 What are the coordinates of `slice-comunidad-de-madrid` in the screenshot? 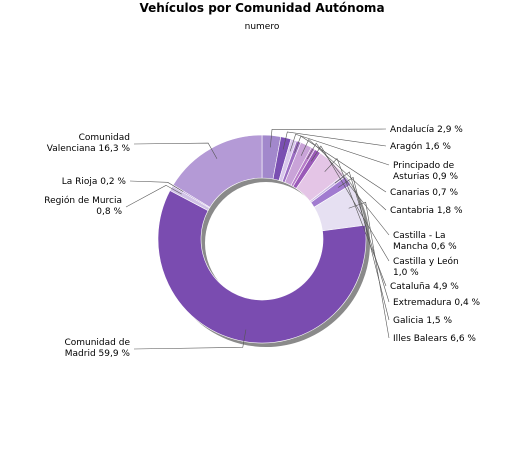 It's located at (262, 267).